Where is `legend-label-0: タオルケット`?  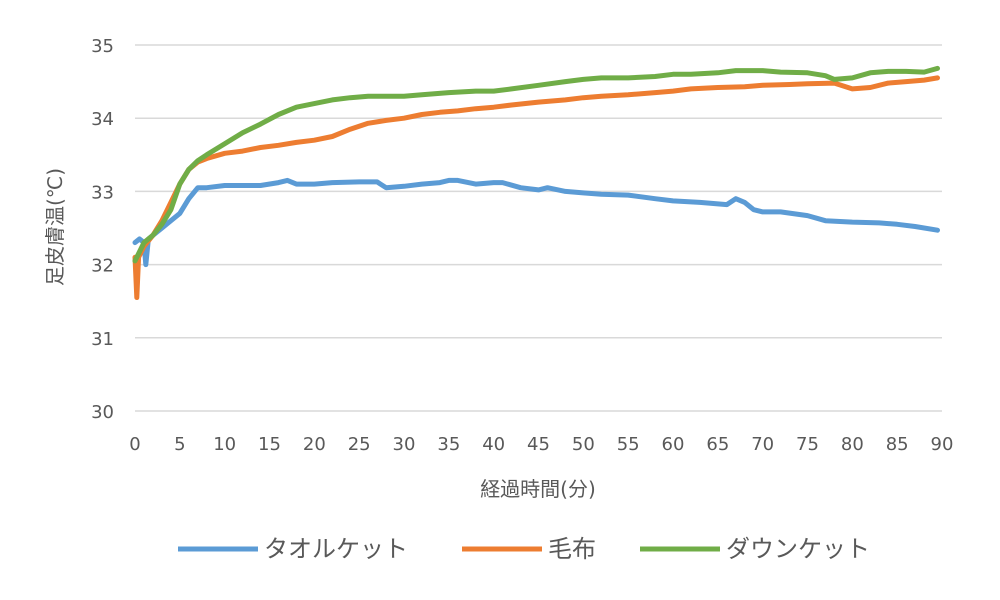 legend-label-0: タオルケット is located at coordinates (336, 549).